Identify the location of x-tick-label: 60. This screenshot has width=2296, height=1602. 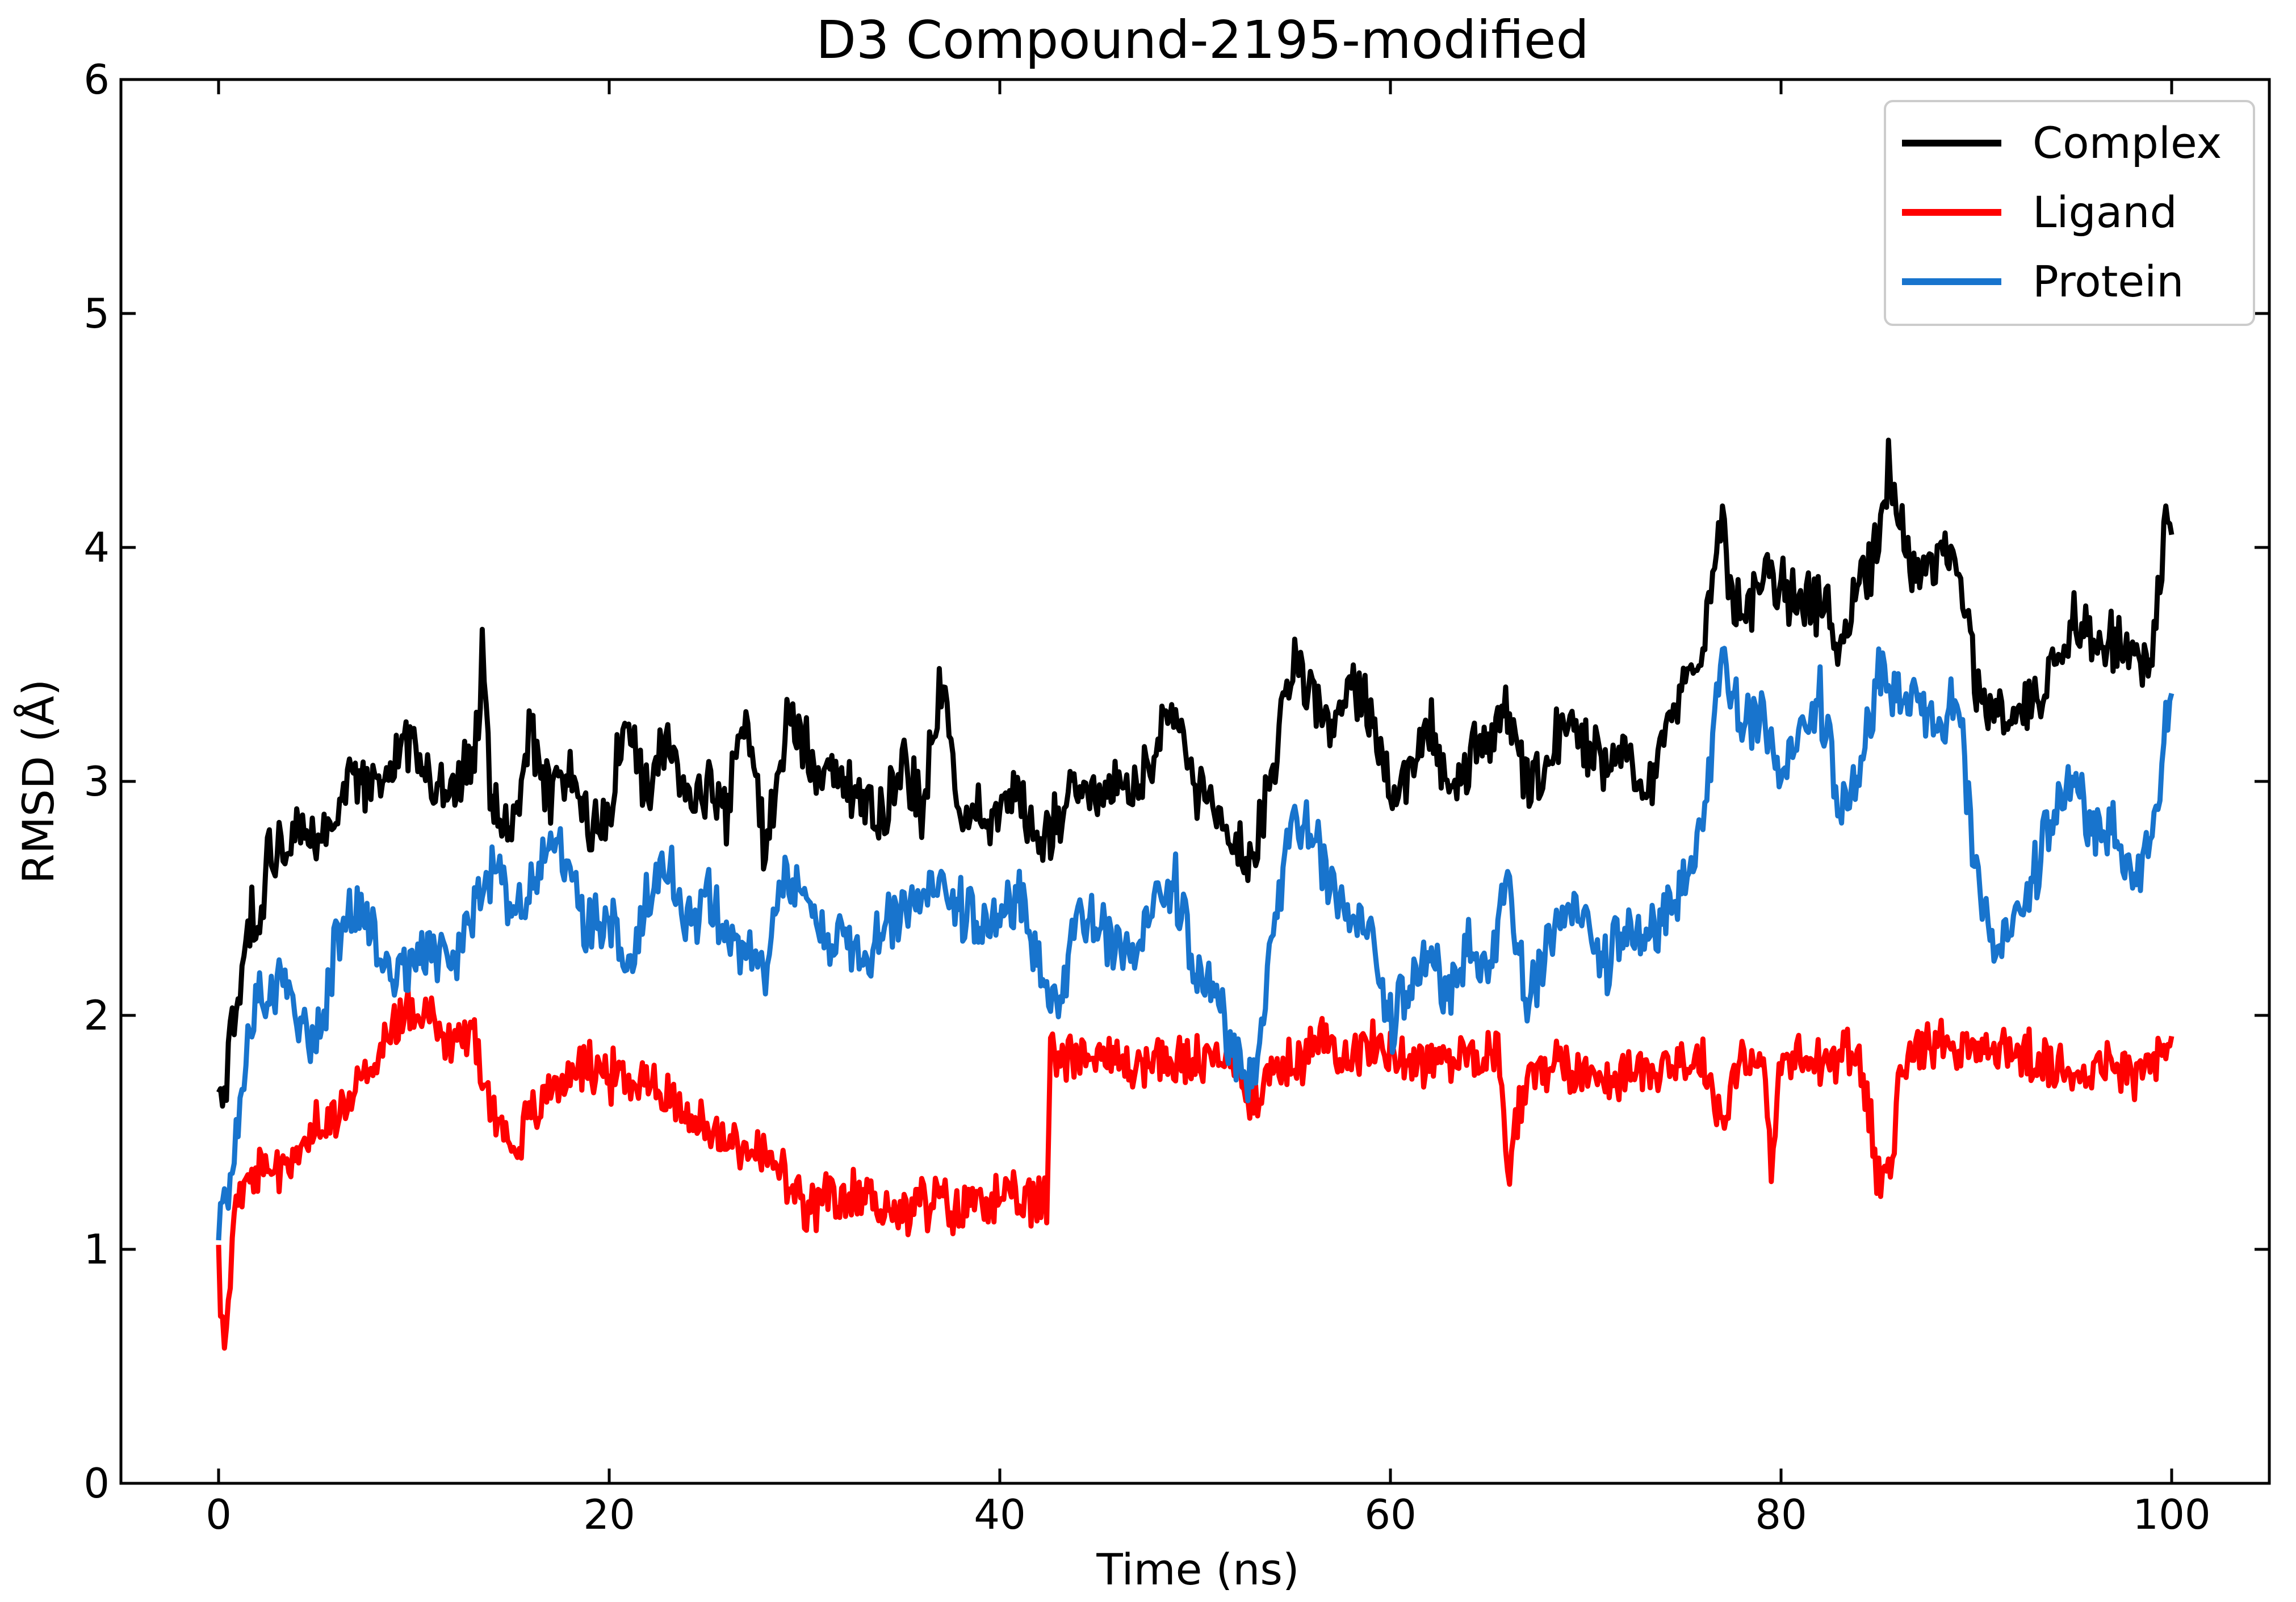
(1391, 1514).